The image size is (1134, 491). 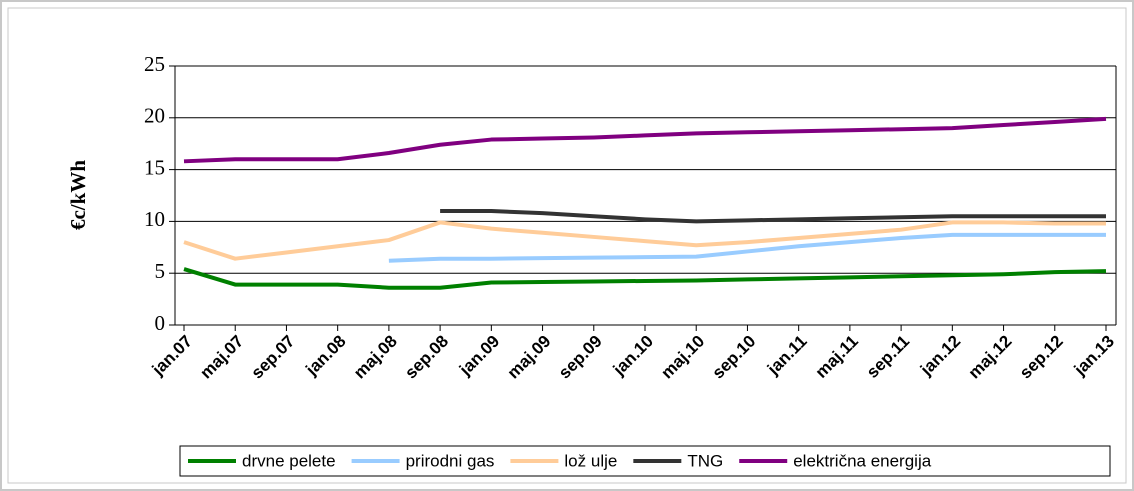 What do you see at coordinates (160, 271) in the screenshot?
I see `y-tick-label: 5` at bounding box center [160, 271].